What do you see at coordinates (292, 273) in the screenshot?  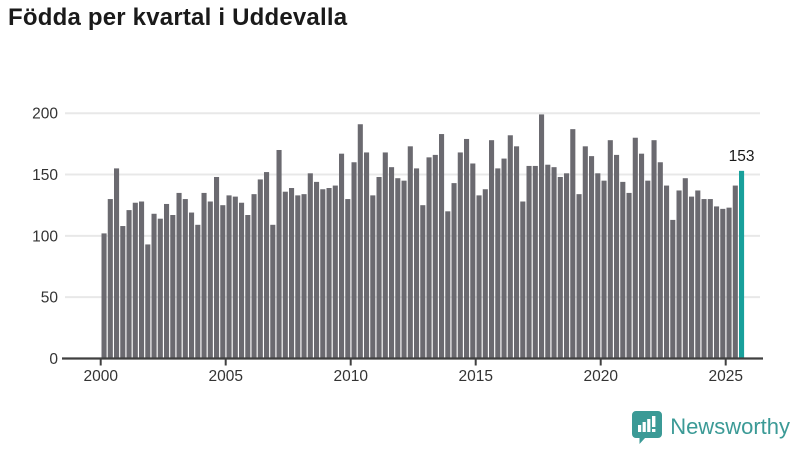 I see `bar-2007Q3` at bounding box center [292, 273].